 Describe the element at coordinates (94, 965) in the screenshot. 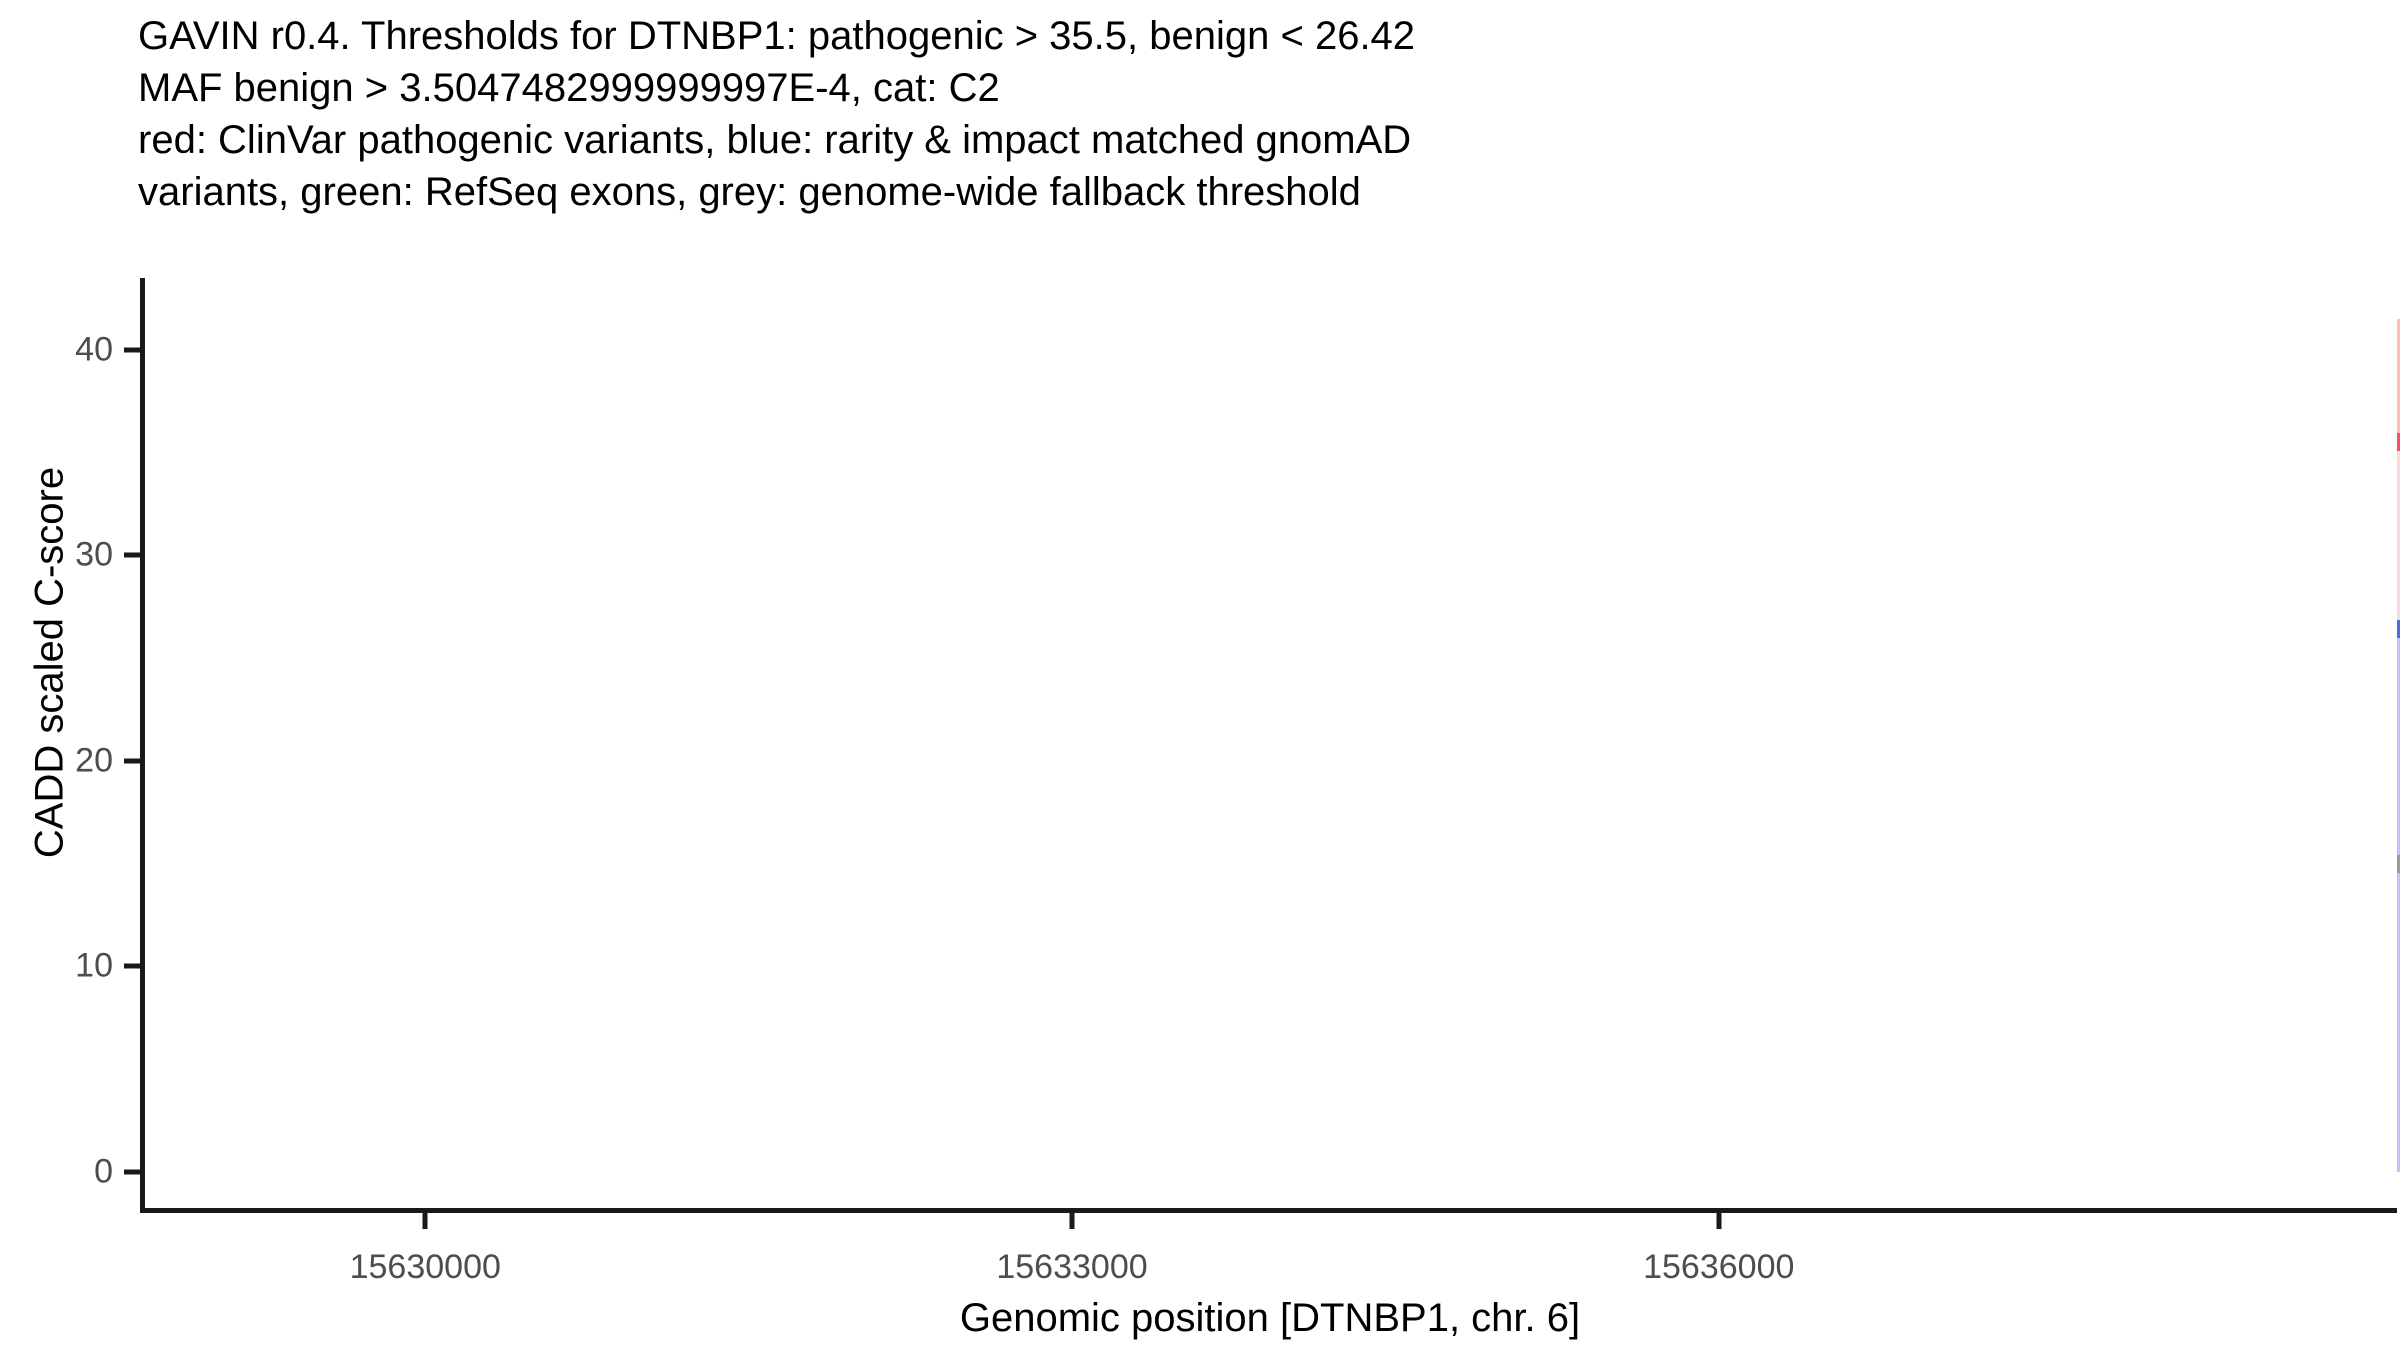

I see `y-tick-label: 10` at that location.